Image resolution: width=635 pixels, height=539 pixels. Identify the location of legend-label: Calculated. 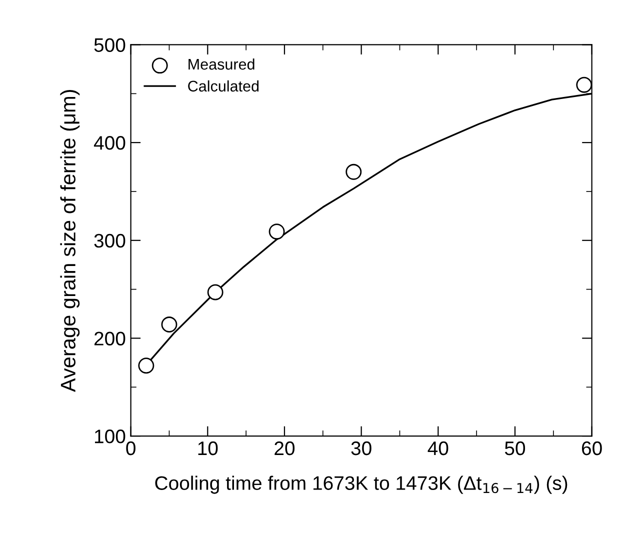
(223, 86).